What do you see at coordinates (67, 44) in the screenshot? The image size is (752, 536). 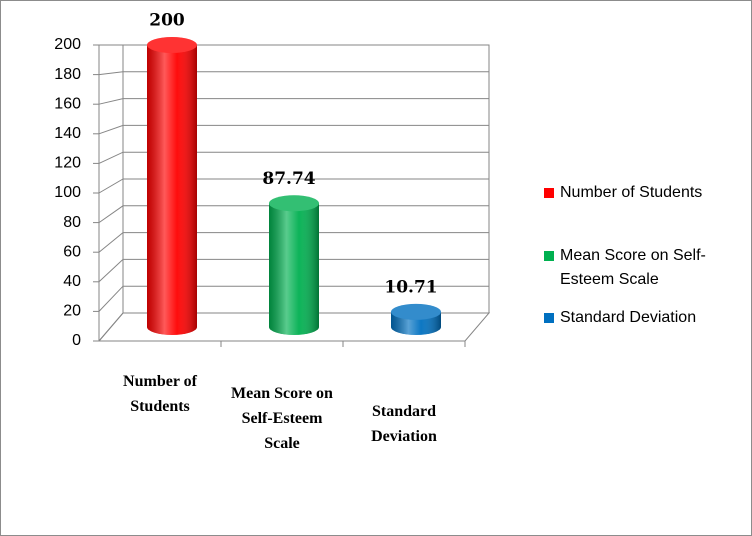 I see `y-tick-label: 200` at bounding box center [67, 44].